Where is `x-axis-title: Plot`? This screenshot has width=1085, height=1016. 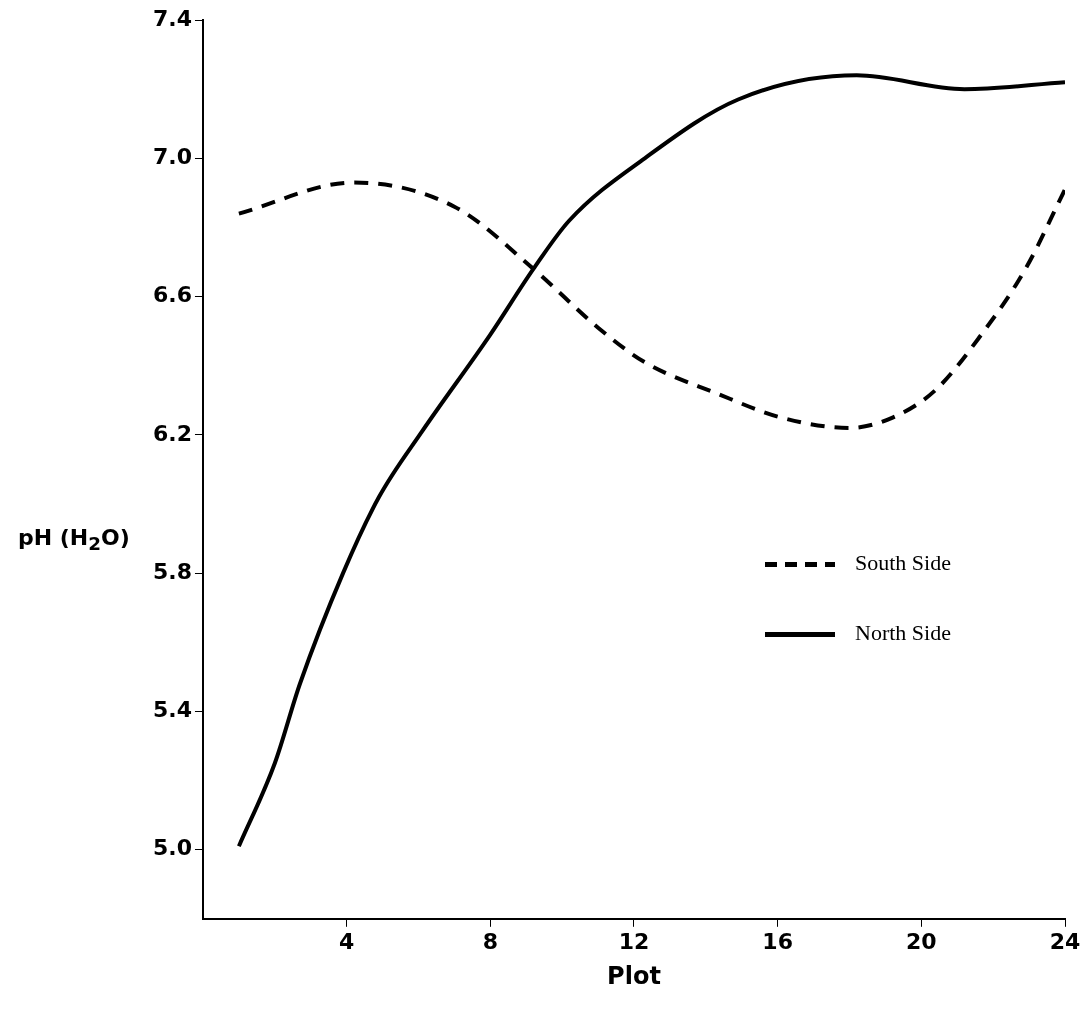 x-axis-title: Plot is located at coordinates (634, 975).